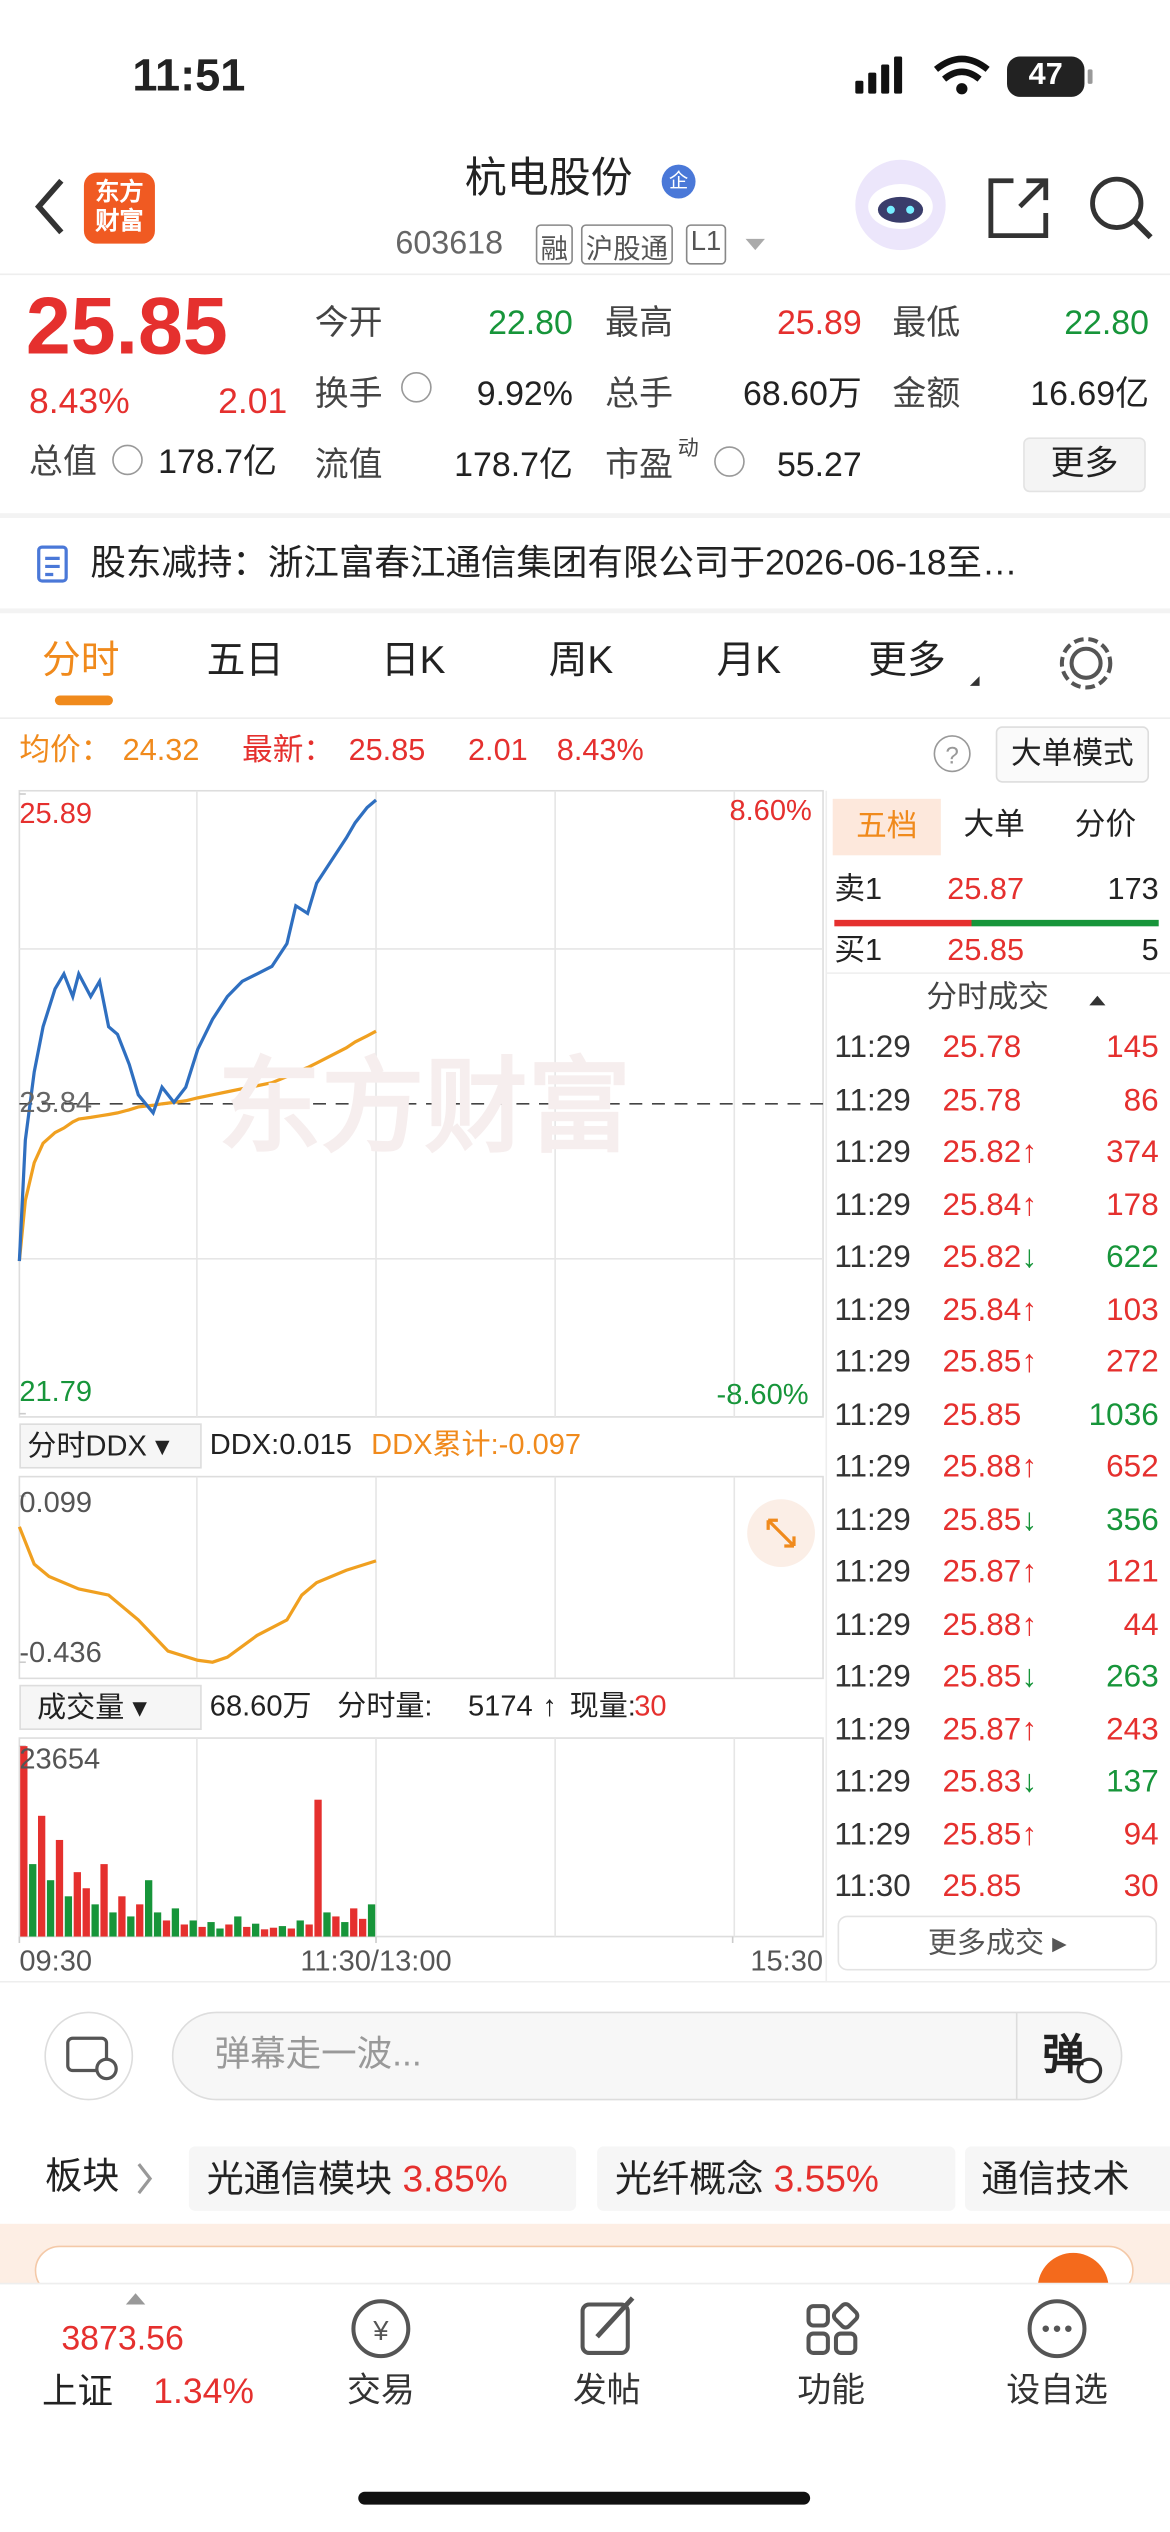 The image size is (1170, 2532). I want to click on sector-change: 3.55%, so click(826, 2178).